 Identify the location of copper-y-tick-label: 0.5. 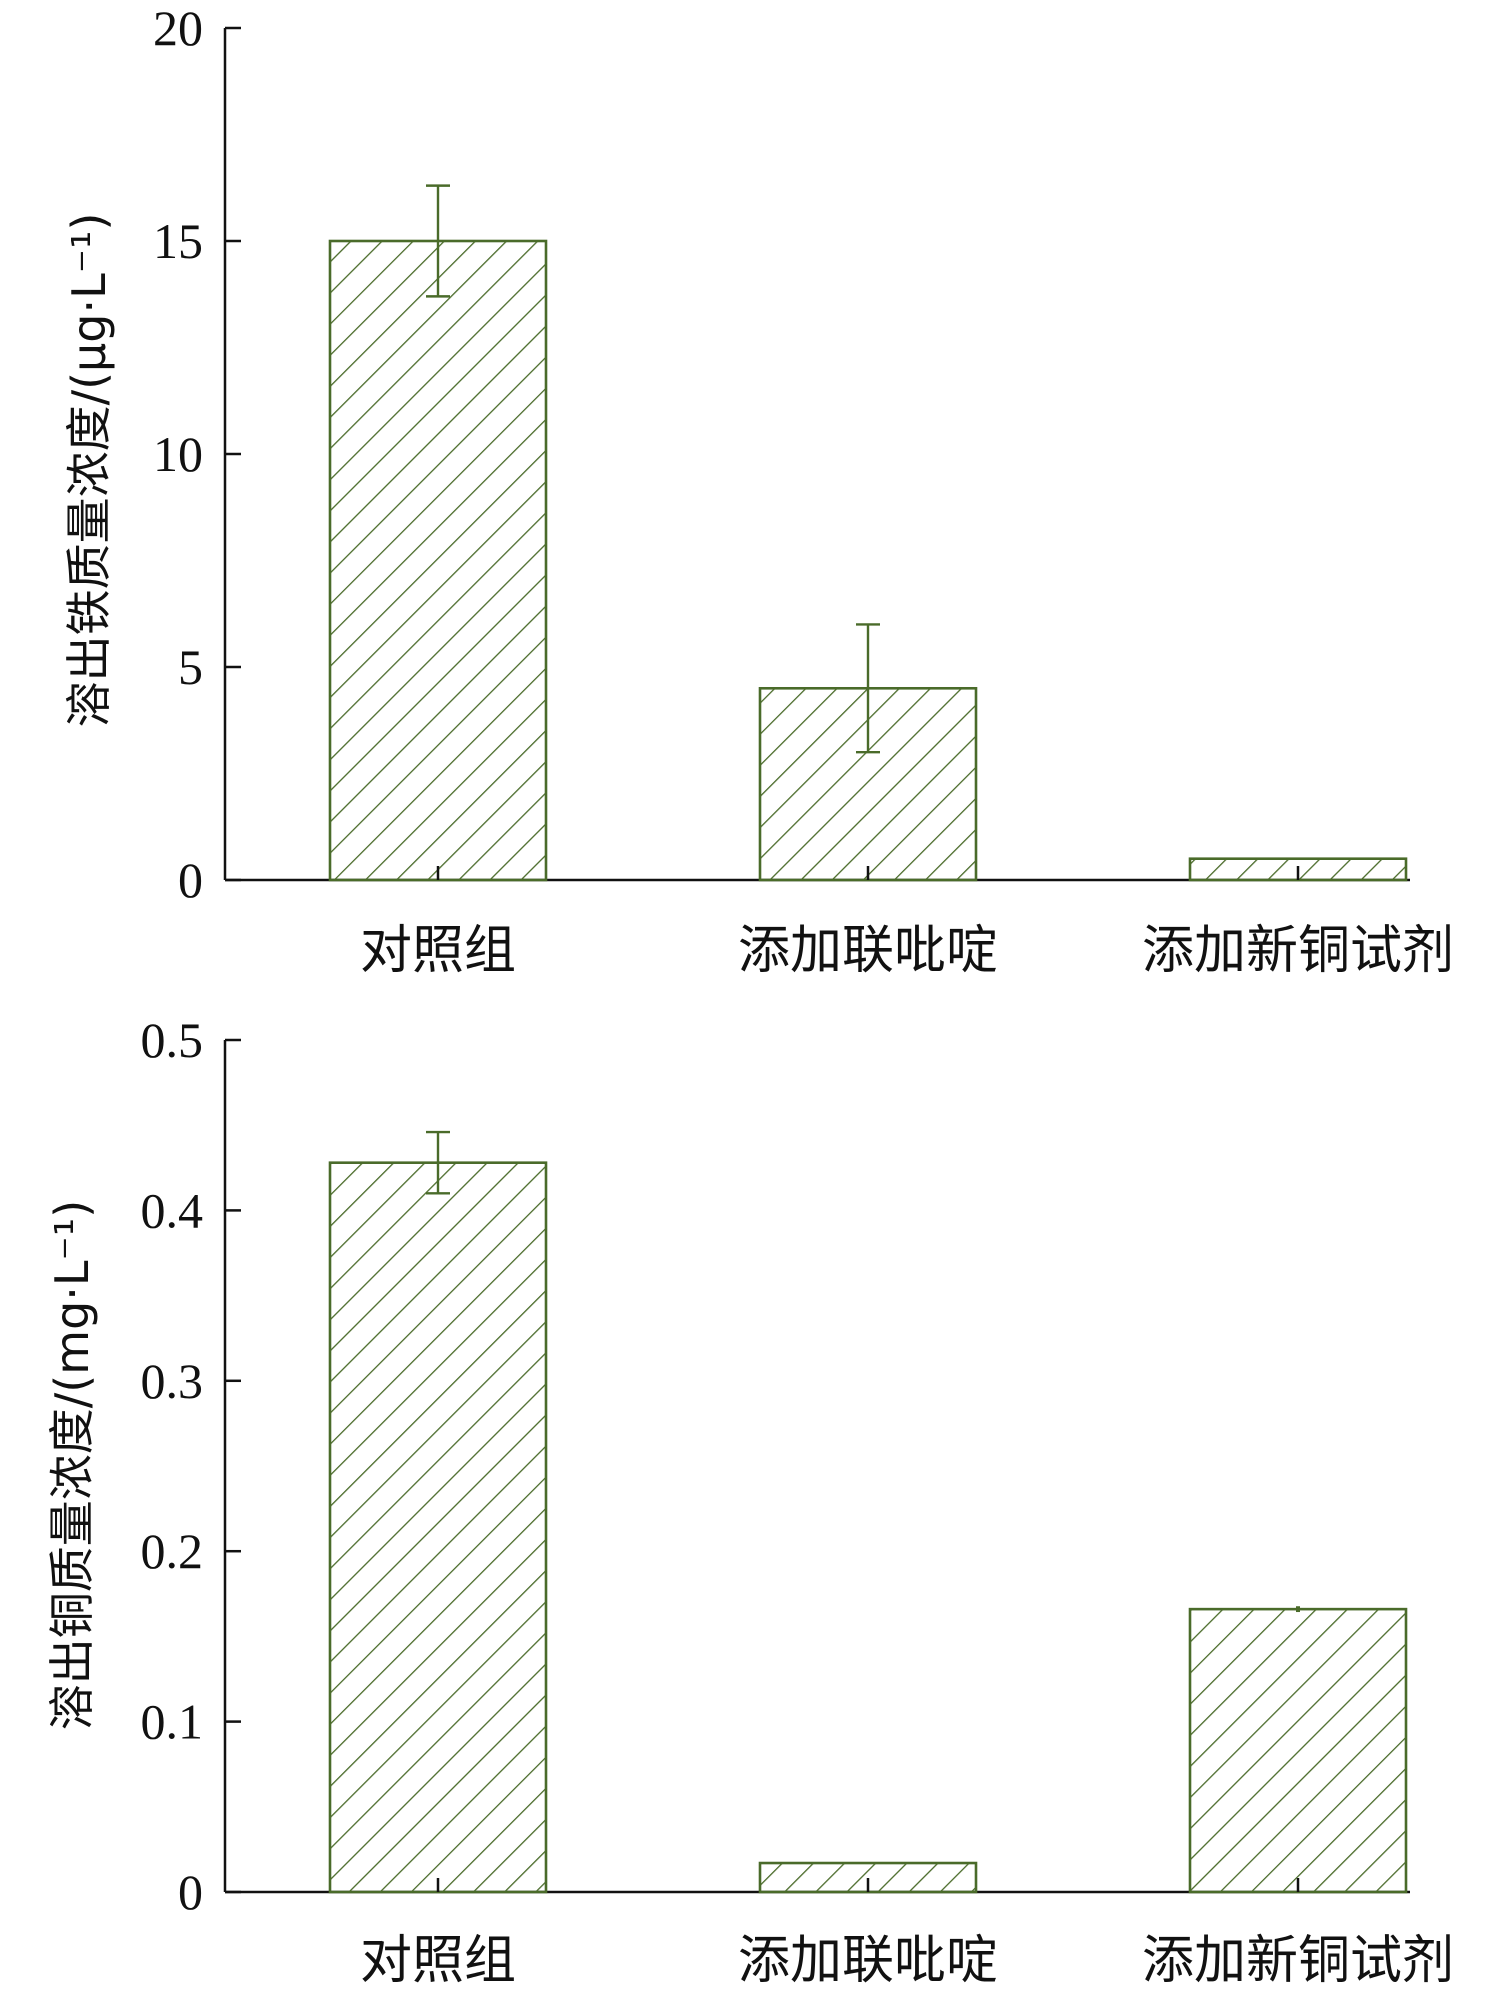
(172, 1040).